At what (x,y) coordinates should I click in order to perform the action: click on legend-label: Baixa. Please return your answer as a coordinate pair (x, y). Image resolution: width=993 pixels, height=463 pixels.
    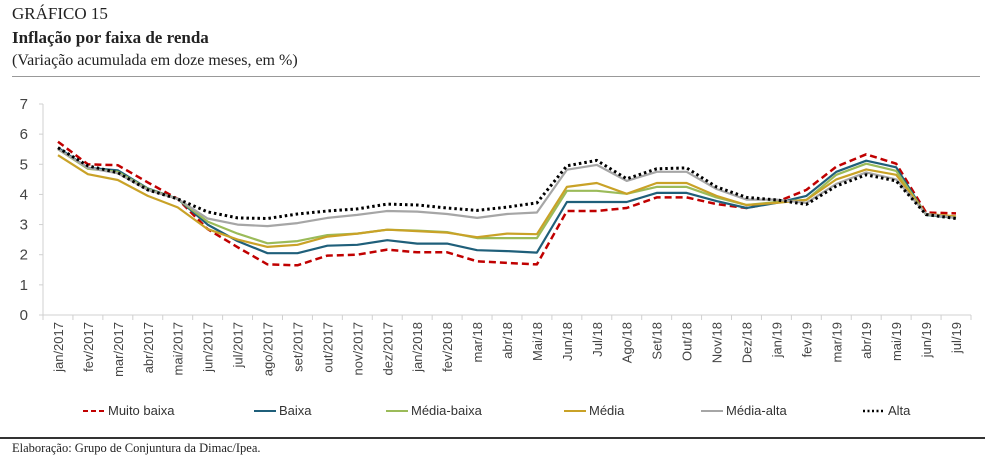
    Looking at the image, I should click on (295, 410).